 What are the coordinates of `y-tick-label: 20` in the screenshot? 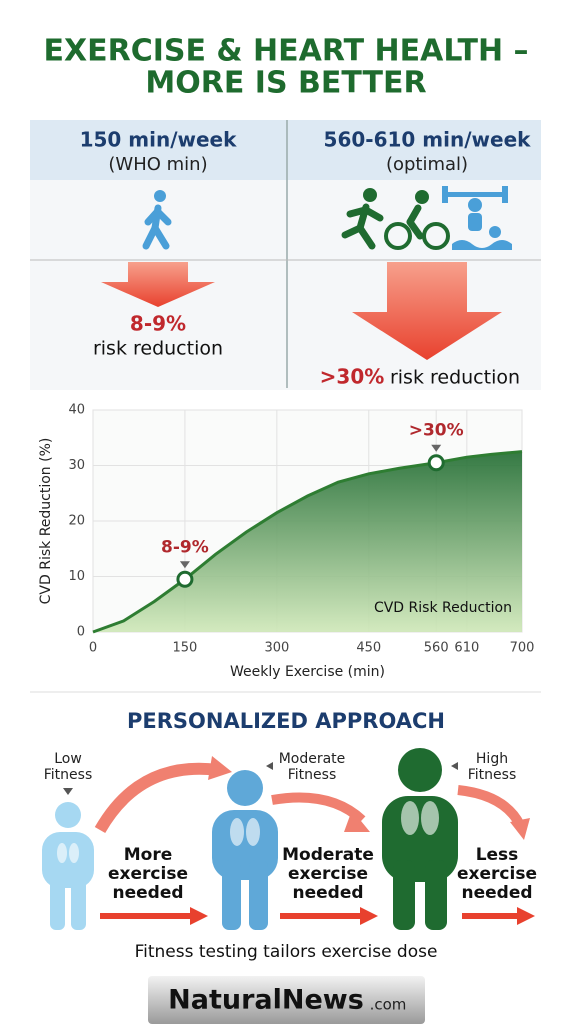 It's located at (76, 521).